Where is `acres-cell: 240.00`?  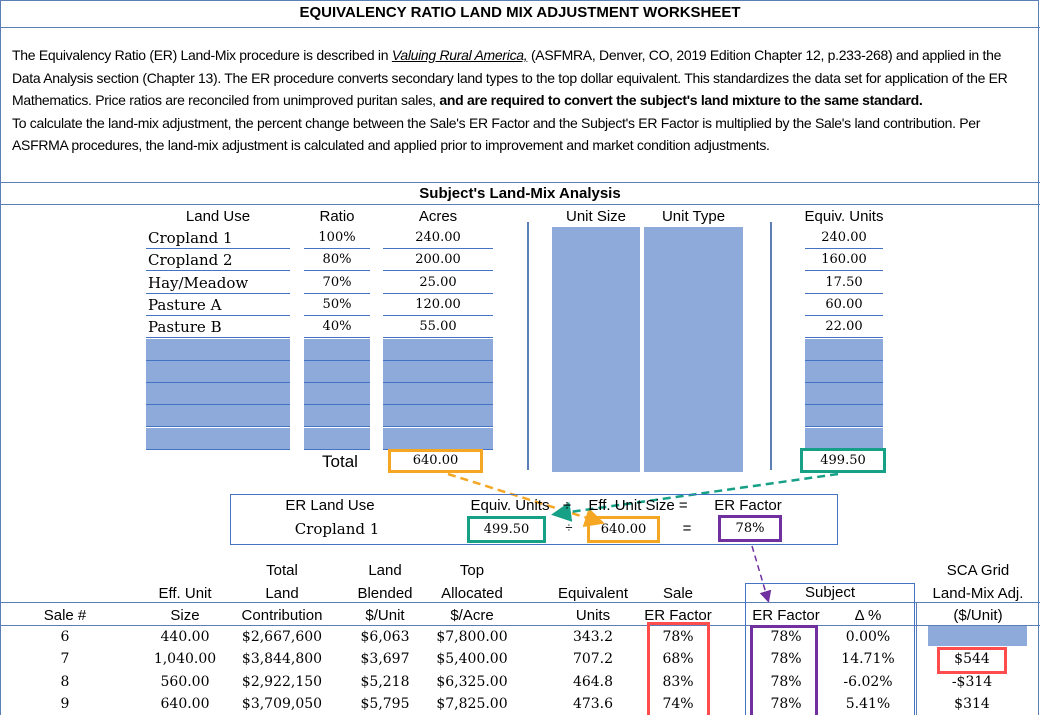
acres-cell: 240.00 is located at coordinates (438, 238).